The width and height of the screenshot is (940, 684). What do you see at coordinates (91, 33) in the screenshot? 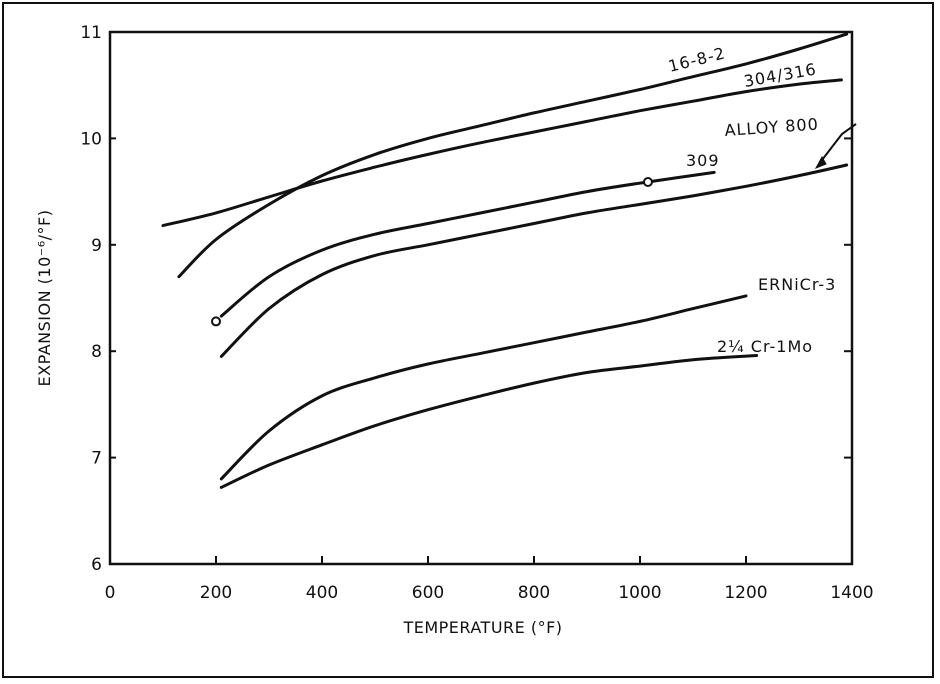
I see `y-tick-label-11: 11` at bounding box center [91, 33].